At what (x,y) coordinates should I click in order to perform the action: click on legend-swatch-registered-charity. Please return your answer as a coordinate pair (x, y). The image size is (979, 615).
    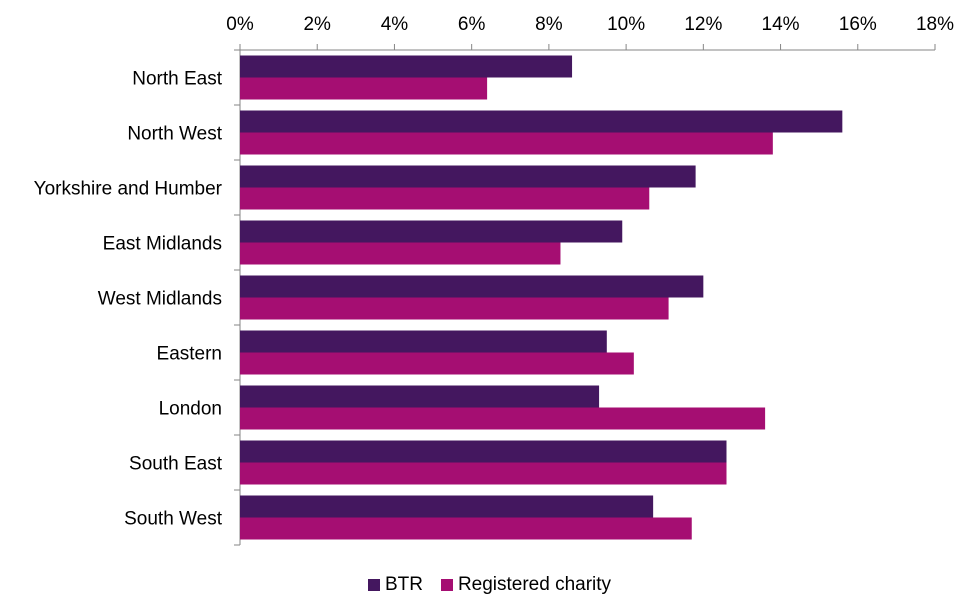
    Looking at the image, I should click on (446, 585).